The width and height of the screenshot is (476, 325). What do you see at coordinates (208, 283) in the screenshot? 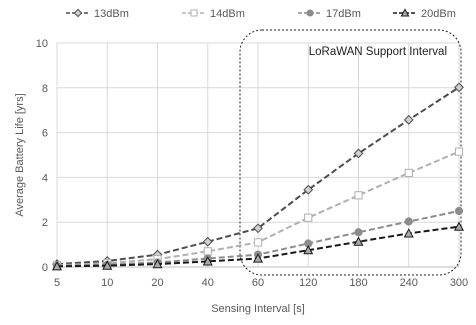
I see `x-tick-label: 40` at bounding box center [208, 283].